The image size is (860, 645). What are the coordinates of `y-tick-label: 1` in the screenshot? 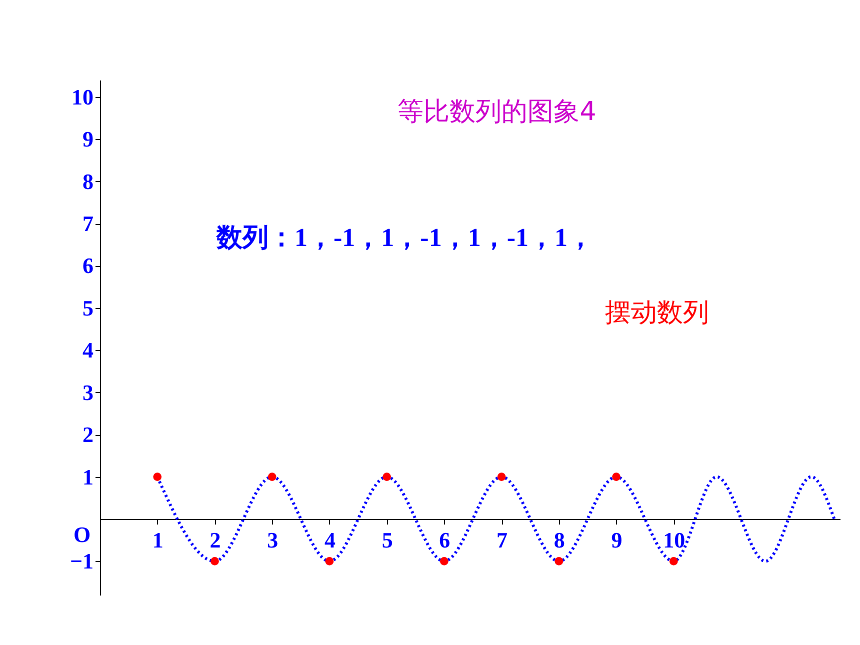 It's located at (88, 477).